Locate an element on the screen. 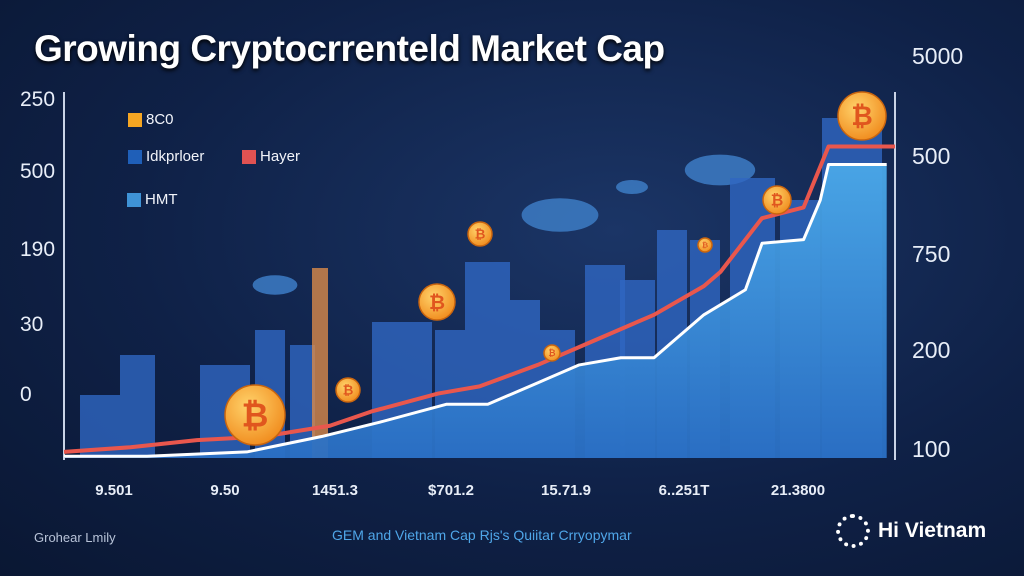 The width and height of the screenshot is (1024, 576). legend-label: 8C0 is located at coordinates (160, 119).